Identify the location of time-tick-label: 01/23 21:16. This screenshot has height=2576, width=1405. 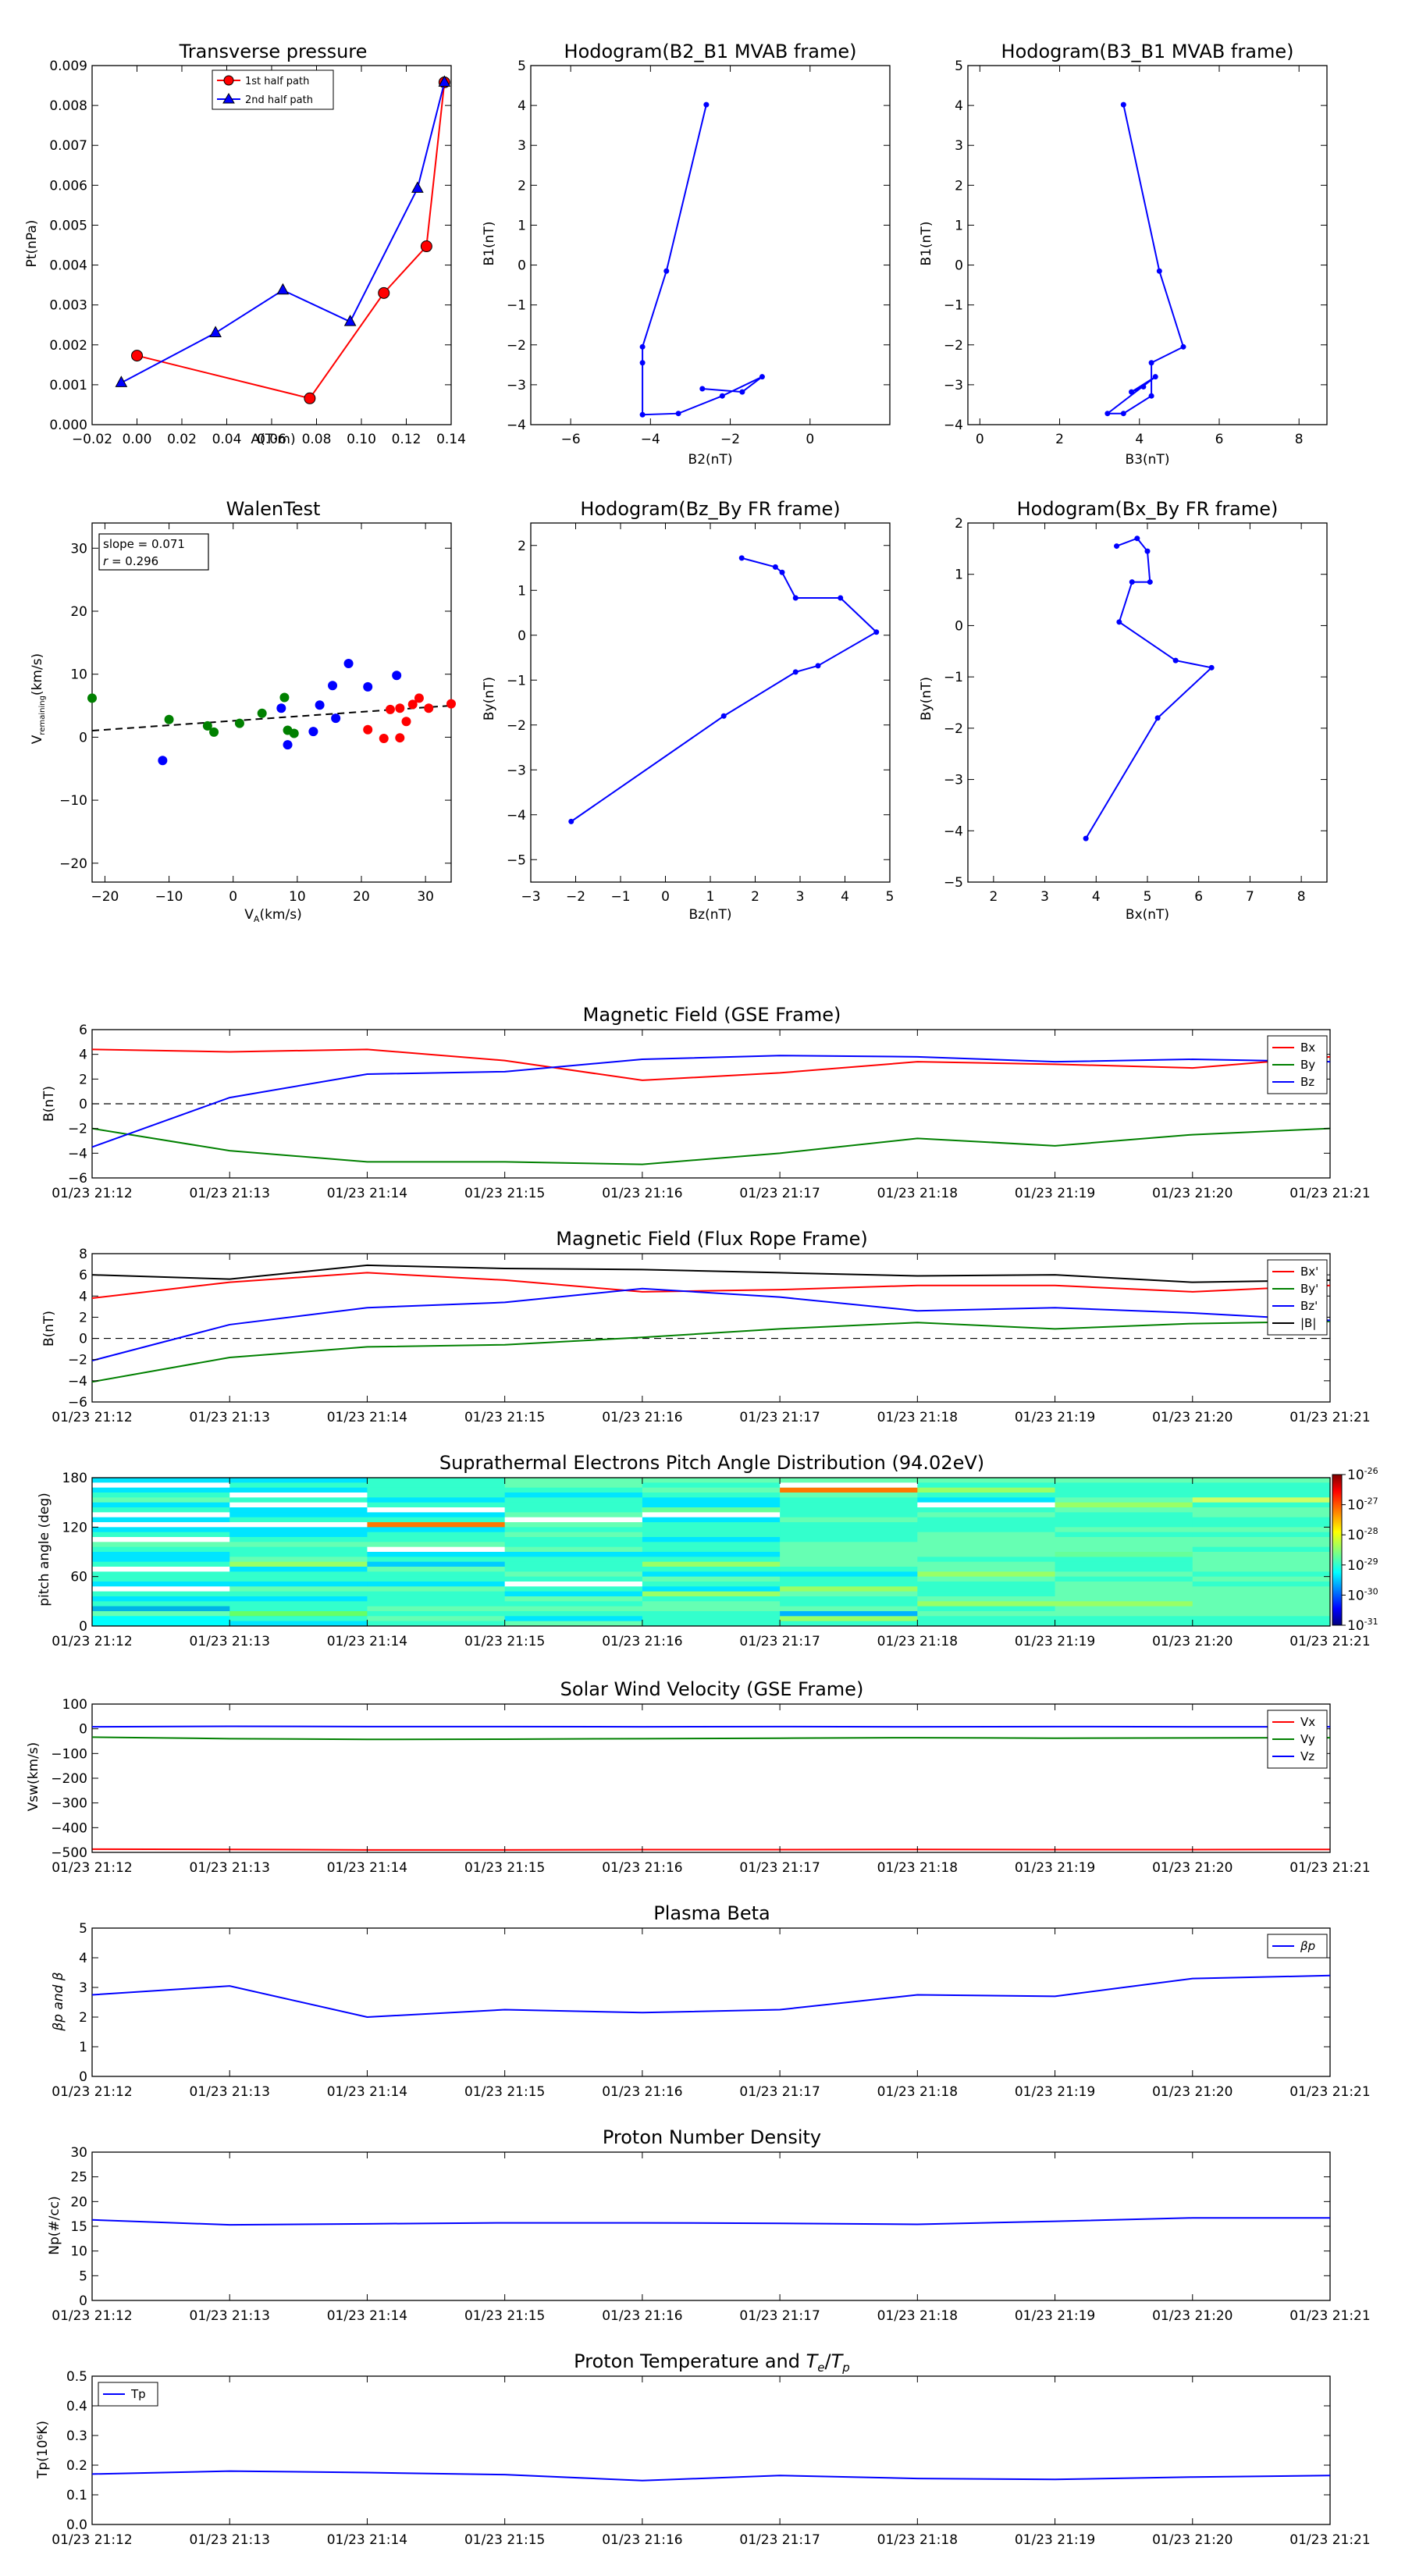
(642, 1417).